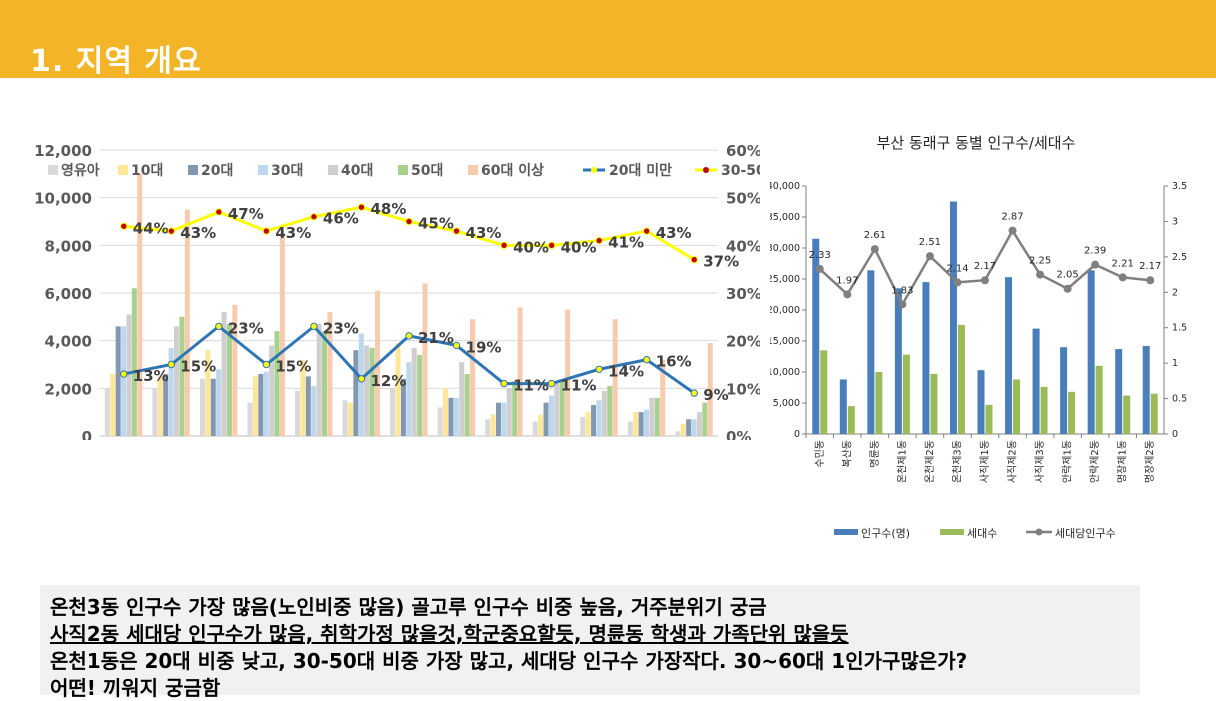  What do you see at coordinates (135, 688) in the screenshot?
I see `note-4: 어떤! 끼워지 궁금함` at bounding box center [135, 688].